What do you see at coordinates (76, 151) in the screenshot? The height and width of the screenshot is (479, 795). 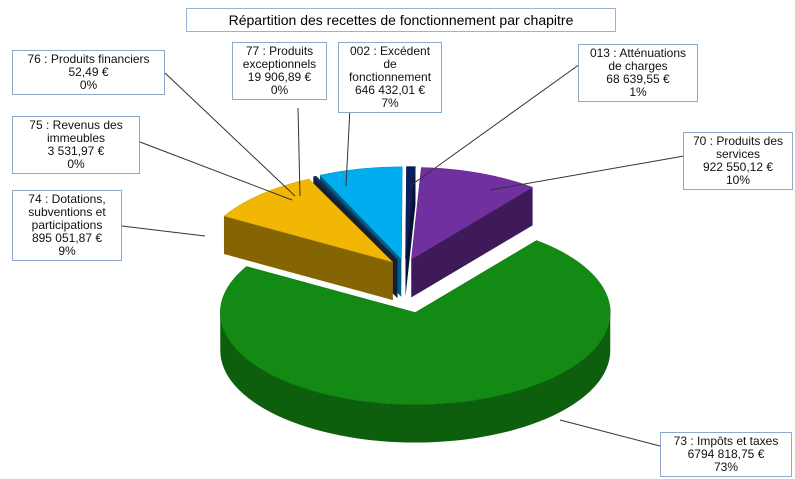 I see `label-value: 3 531,97 €` at bounding box center [76, 151].